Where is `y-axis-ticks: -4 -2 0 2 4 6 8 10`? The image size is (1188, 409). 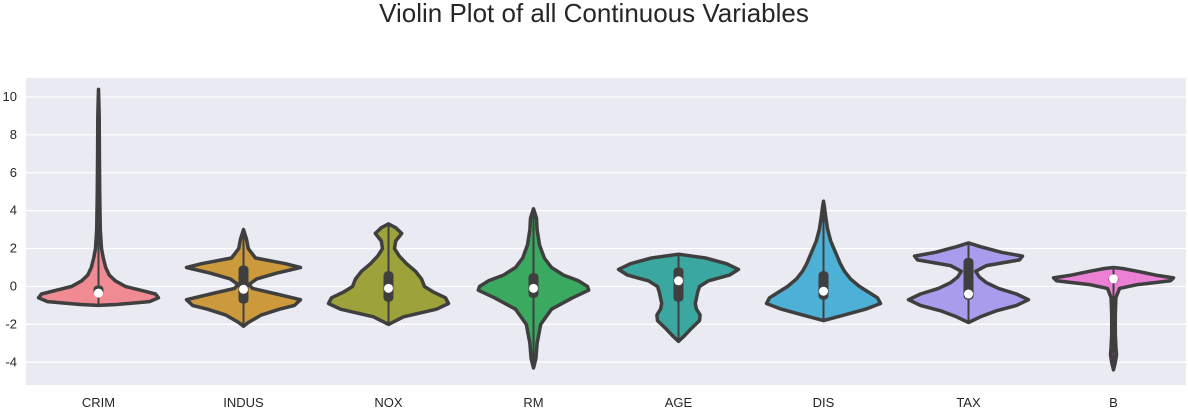
y-axis-ticks: -4 -2 0 2 4 6 8 10 is located at coordinates (10, 229).